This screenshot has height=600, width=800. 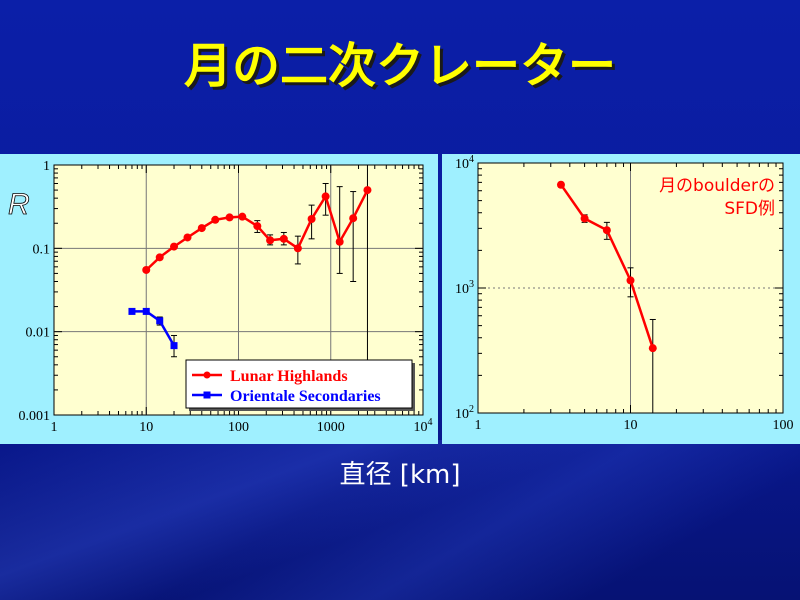 I want to click on y-tick: 10², so click(x=464, y=413).